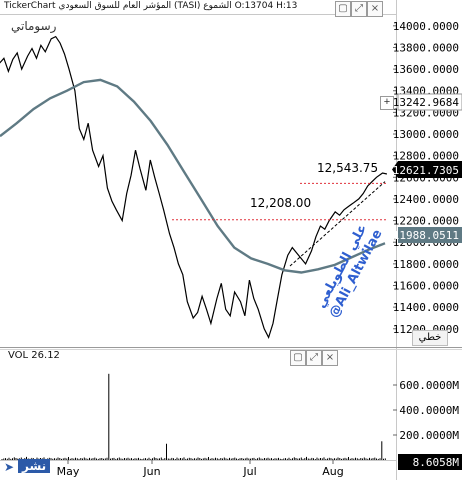 The width and height of the screenshot is (462, 480). What do you see at coordinates (429, 410) in the screenshot?
I see `volume-tick-label: 400.0000M` at bounding box center [429, 410].